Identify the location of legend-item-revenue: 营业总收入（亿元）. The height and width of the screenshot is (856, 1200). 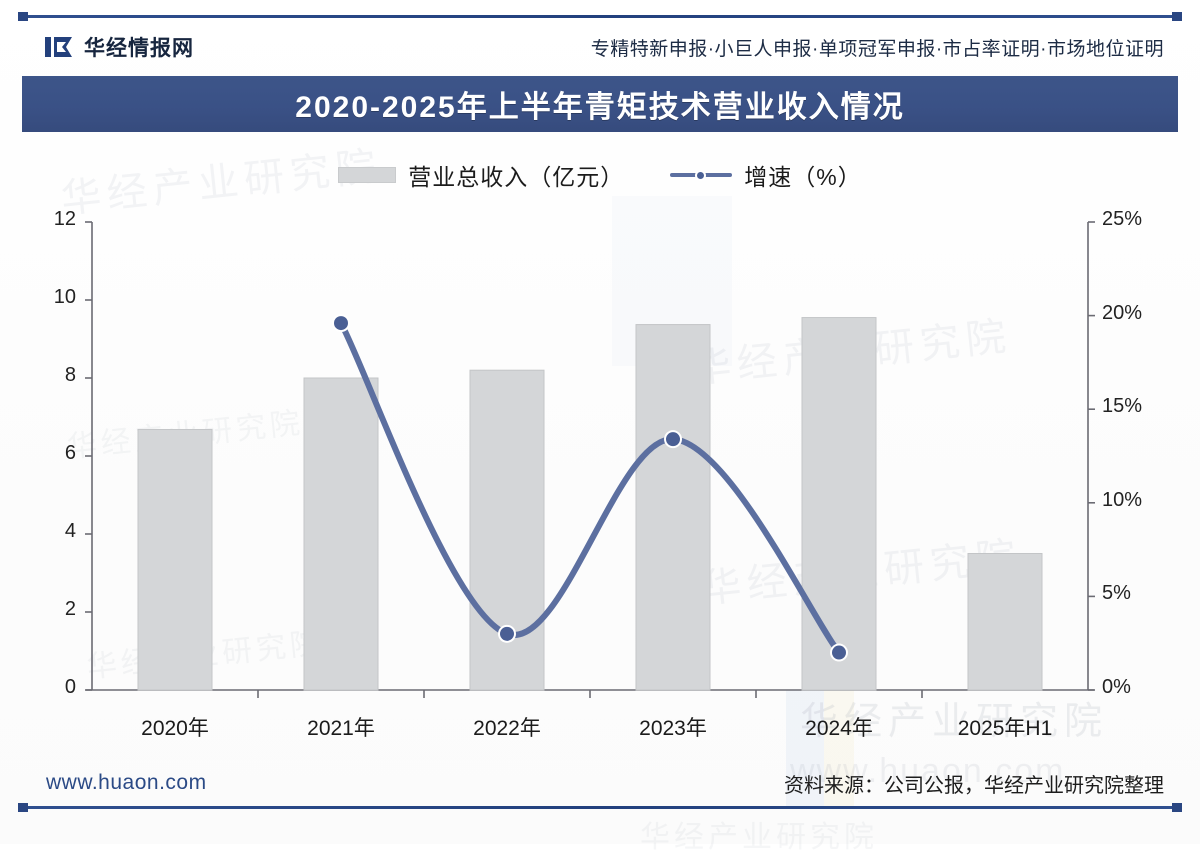
(481, 175).